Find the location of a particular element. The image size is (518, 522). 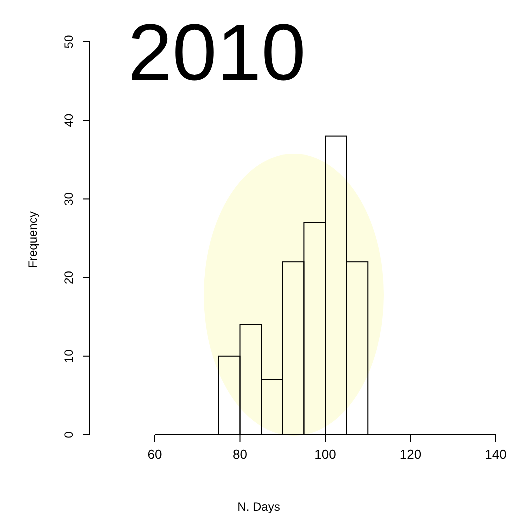

y-axis-title: Frequency is located at coordinates (33, 240).